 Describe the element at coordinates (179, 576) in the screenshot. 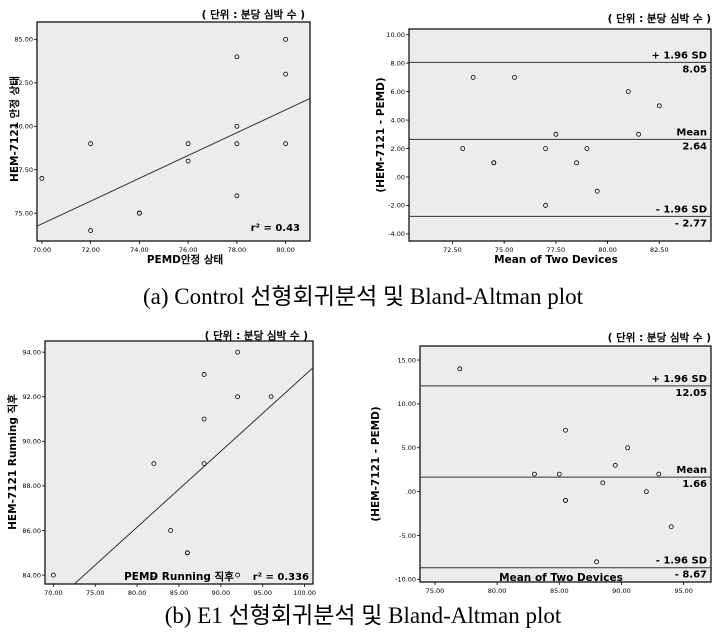

I see `x-axis-label: PEMD Running 직후` at that location.